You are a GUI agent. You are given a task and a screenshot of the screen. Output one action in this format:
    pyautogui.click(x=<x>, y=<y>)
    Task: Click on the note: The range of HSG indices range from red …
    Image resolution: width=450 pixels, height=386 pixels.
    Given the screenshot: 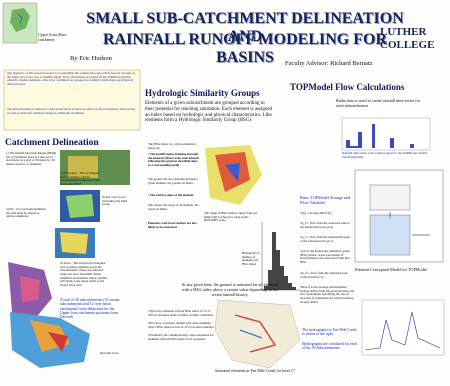 What is the action you would take?
    pyautogui.click(x=231, y=217)
    